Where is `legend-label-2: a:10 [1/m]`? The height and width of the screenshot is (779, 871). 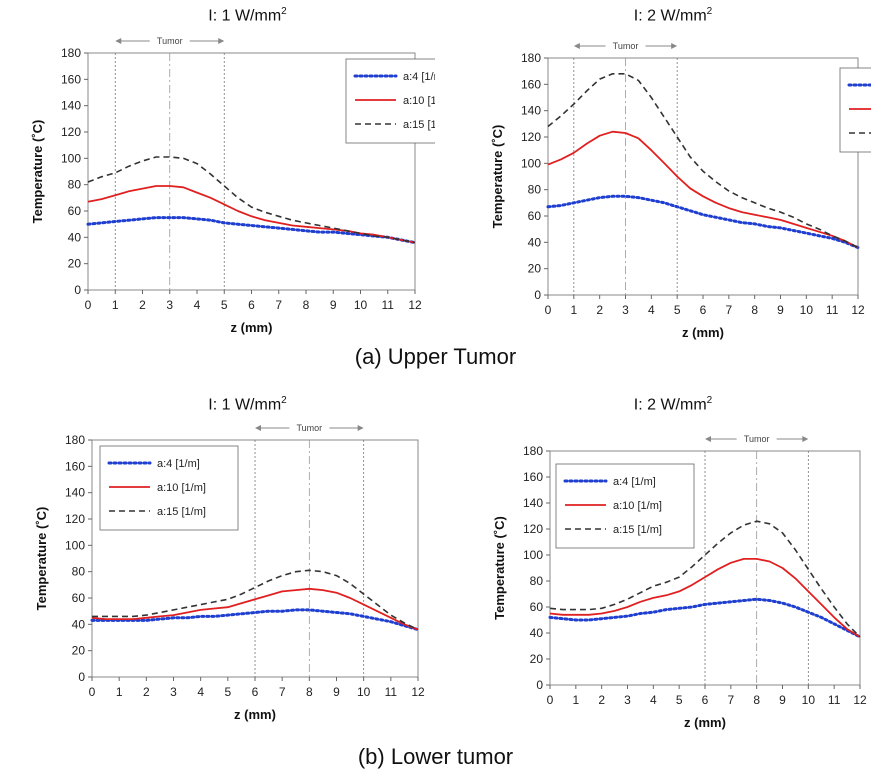
legend-label-2: a:10 [1/m] is located at coordinates (419, 101).